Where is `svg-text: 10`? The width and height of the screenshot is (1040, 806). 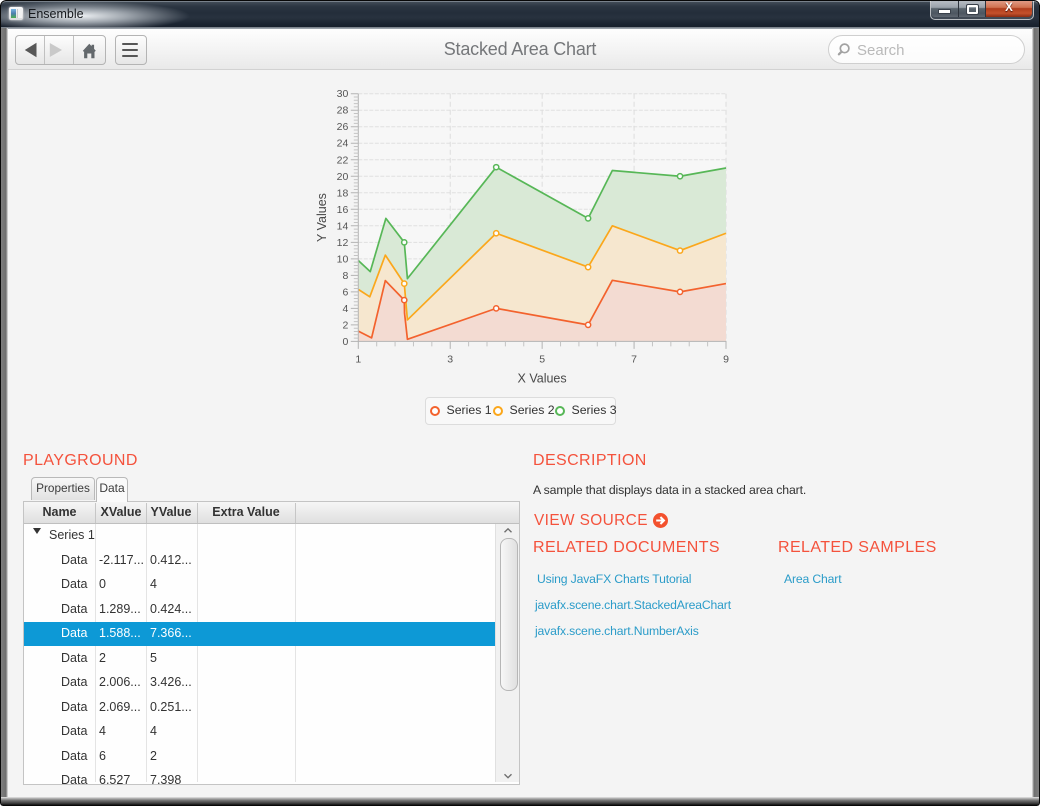
svg-text: 10 is located at coordinates (343, 259).